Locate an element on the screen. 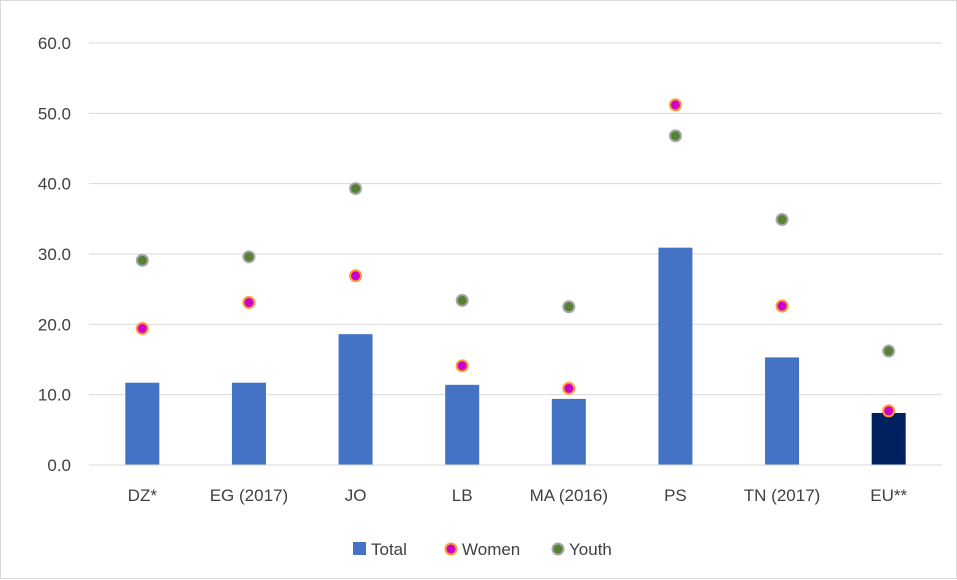 Image resolution: width=957 pixels, height=580 pixels. x-tick-label: LB is located at coordinates (462, 495).